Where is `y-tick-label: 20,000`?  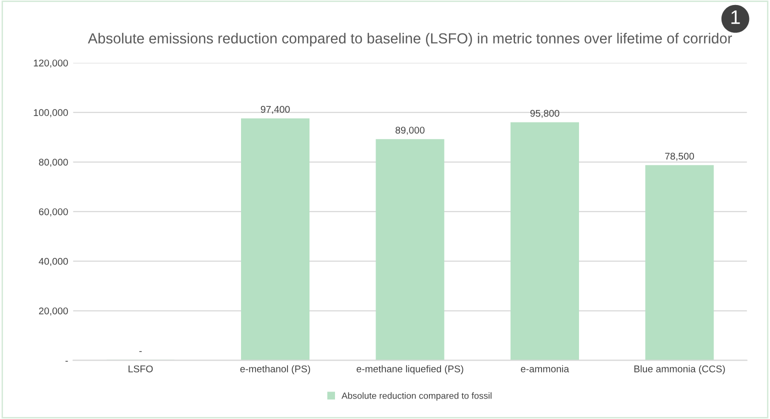 y-tick-label: 20,000 is located at coordinates (53, 311).